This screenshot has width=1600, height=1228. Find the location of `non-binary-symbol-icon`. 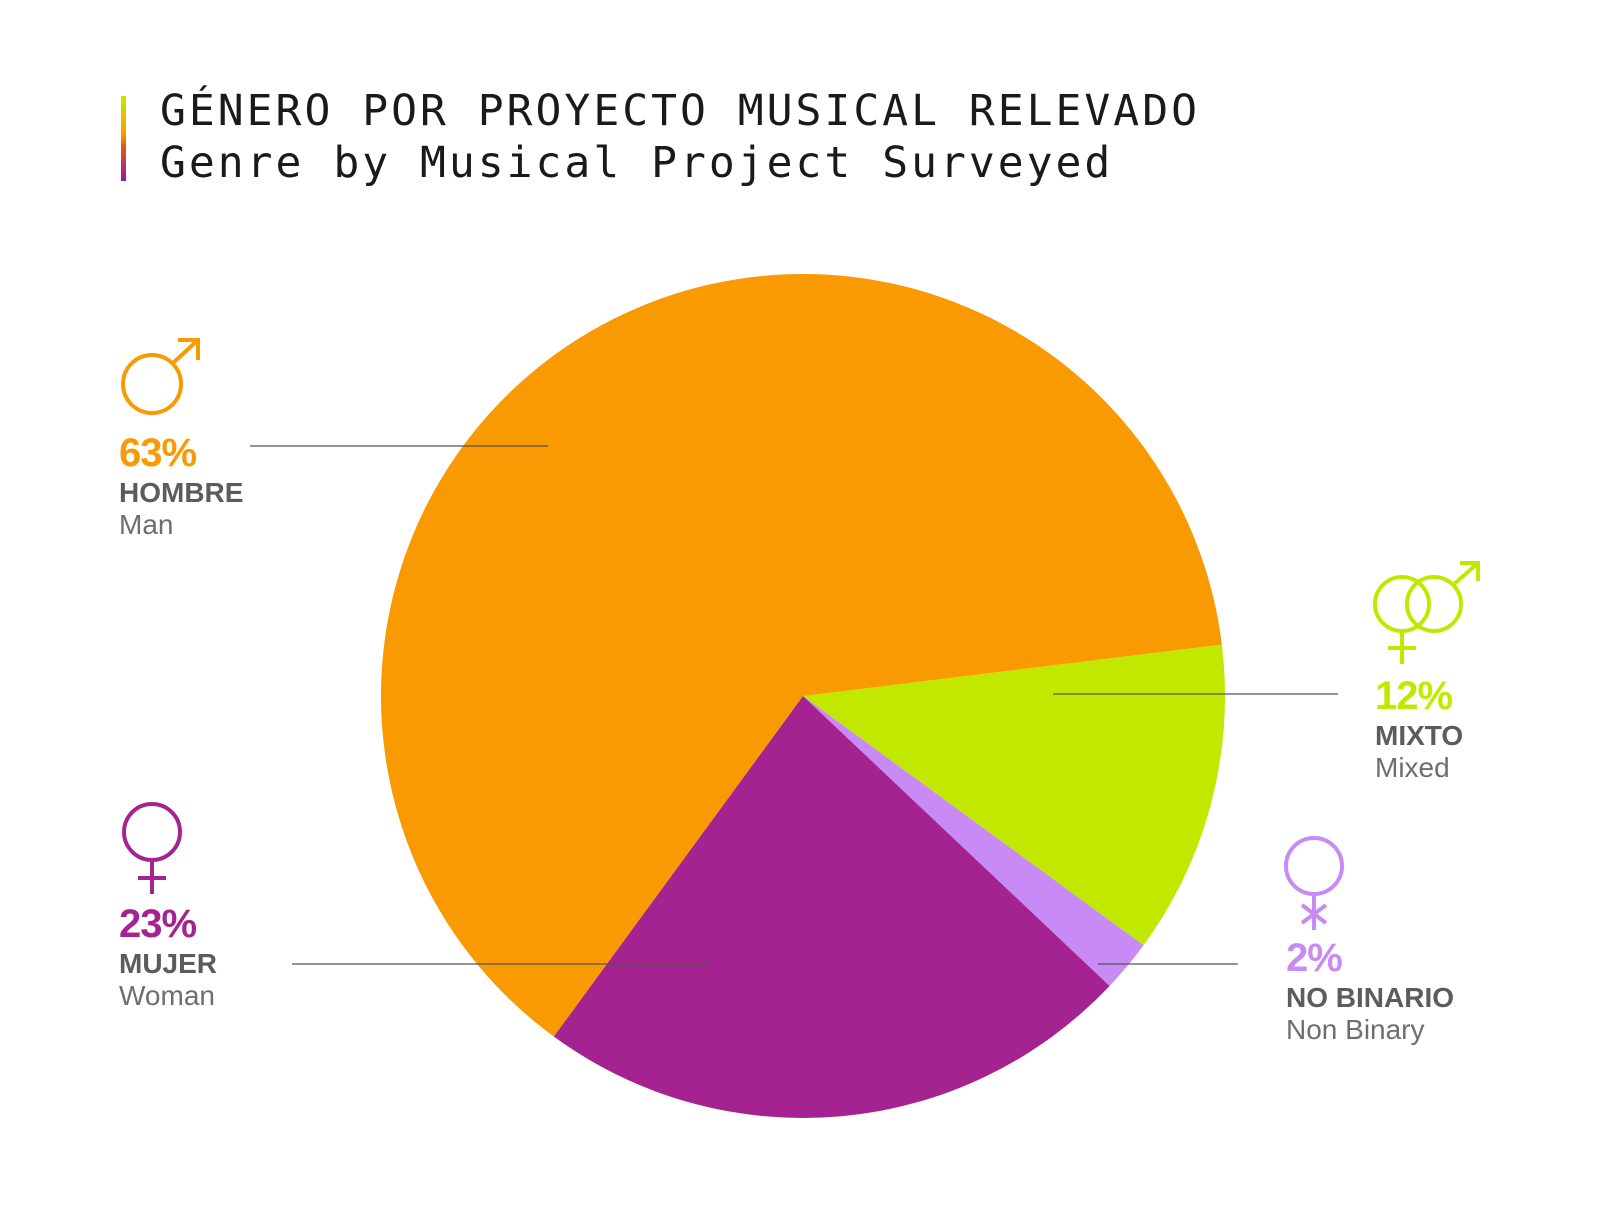

non-binary-symbol-icon is located at coordinates (1314, 883).